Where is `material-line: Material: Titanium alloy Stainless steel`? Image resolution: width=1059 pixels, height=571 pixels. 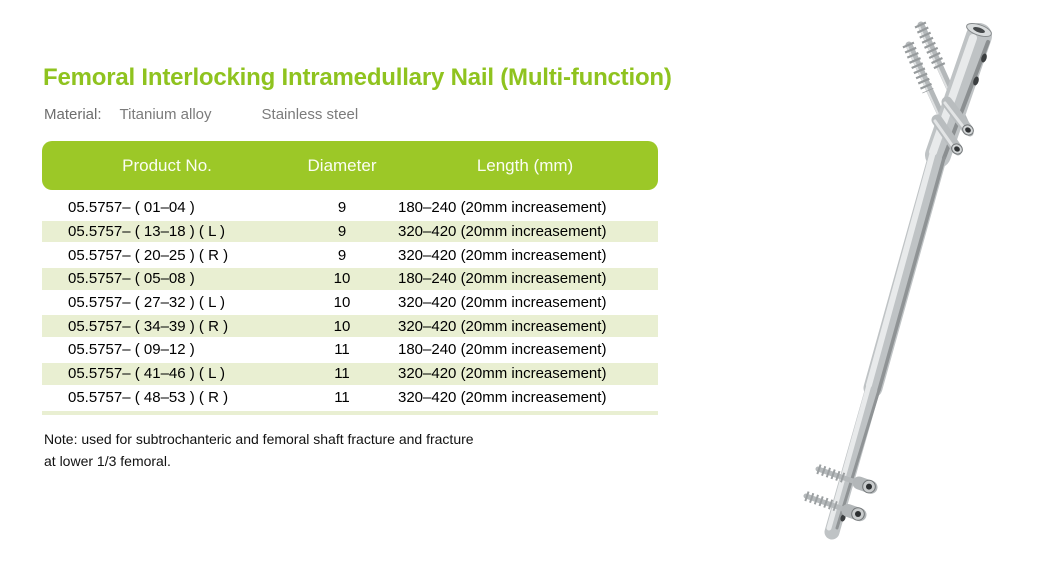
material-line: Material: Titanium alloy Stainless steel is located at coordinates (201, 114).